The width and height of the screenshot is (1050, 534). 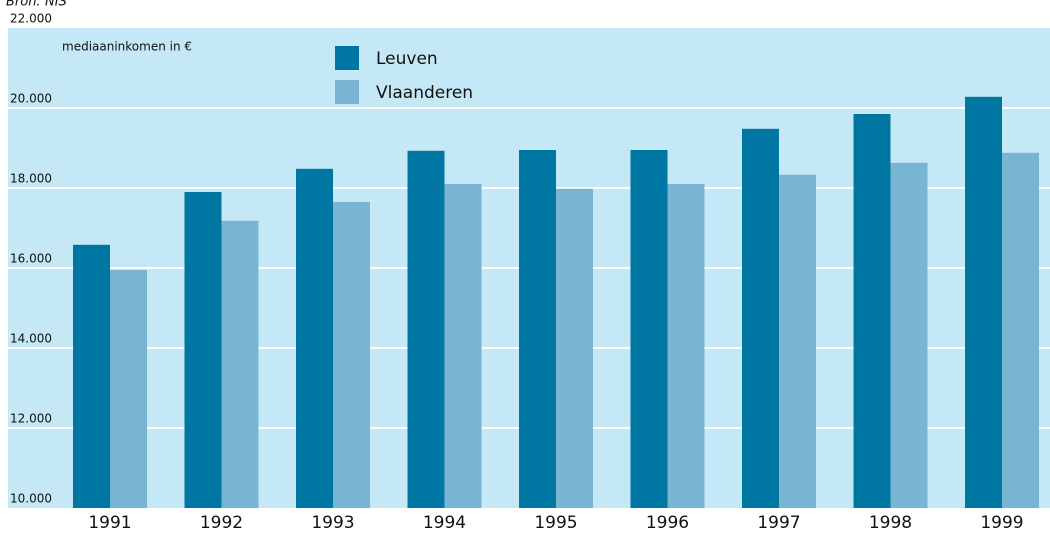 I want to click on x-tick-label: 1993, so click(x=332, y=523).